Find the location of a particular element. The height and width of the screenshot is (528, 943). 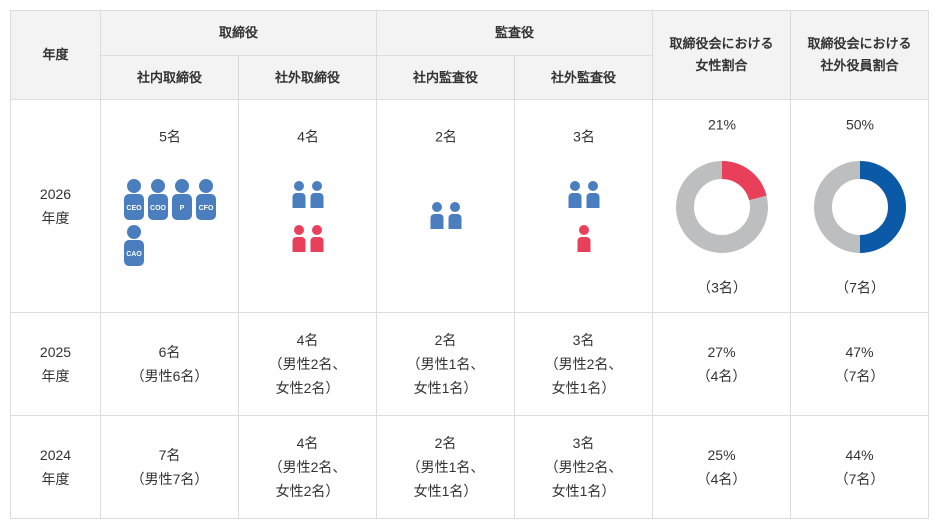

year-cell: 2026 年度 is located at coordinates (55, 206).